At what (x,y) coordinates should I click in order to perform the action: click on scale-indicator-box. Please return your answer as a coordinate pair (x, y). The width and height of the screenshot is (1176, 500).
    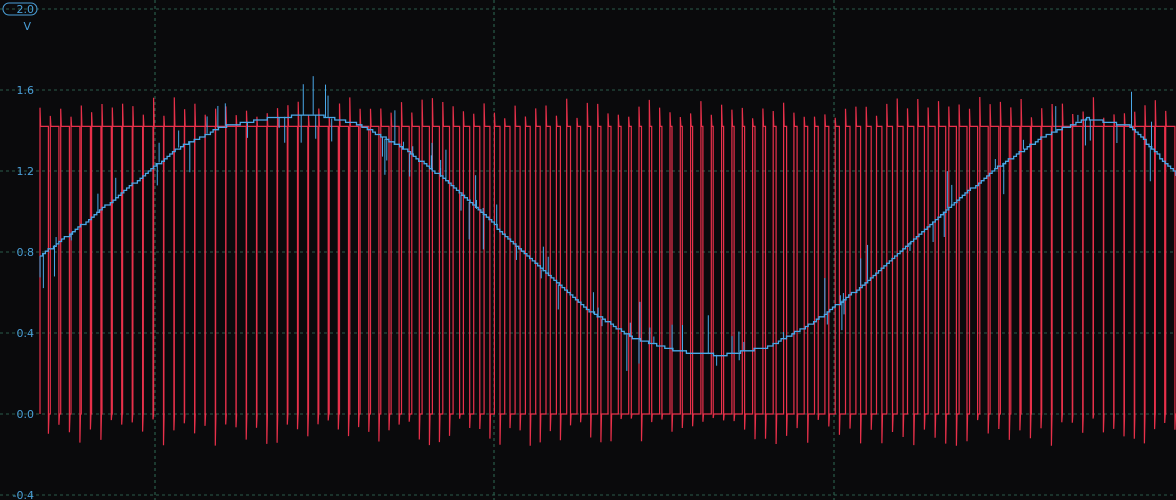
    Looking at the image, I should click on (20, 9).